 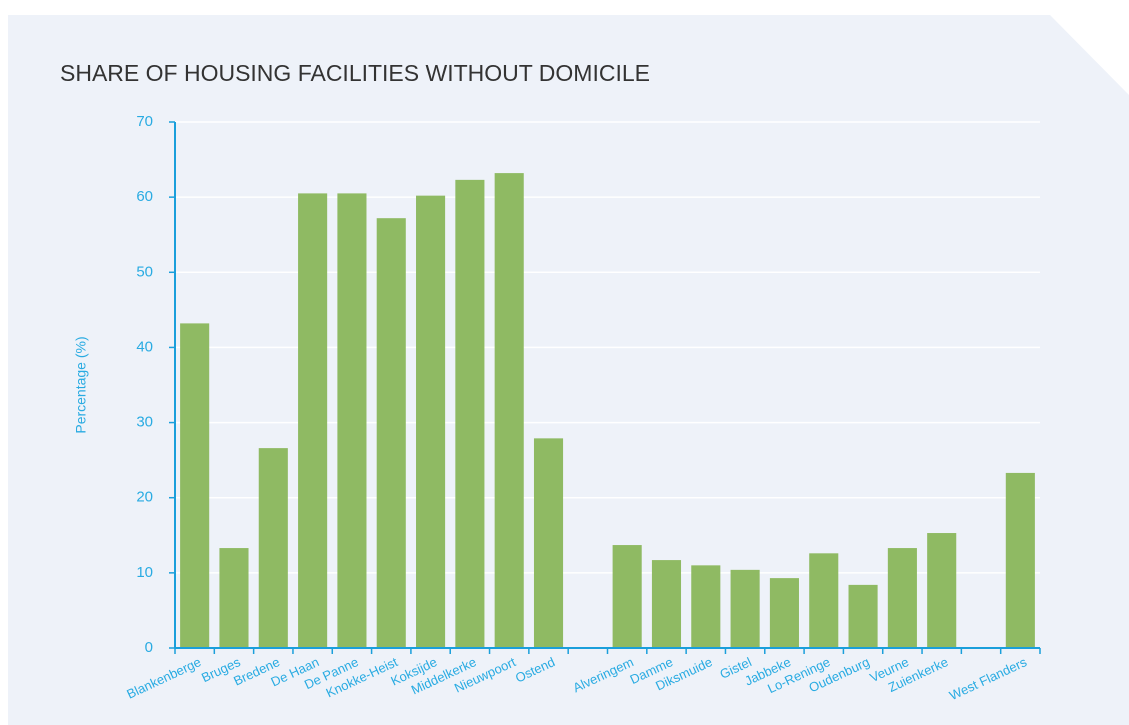 What do you see at coordinates (149, 647) in the screenshot?
I see `y-tick-label: 0` at bounding box center [149, 647].